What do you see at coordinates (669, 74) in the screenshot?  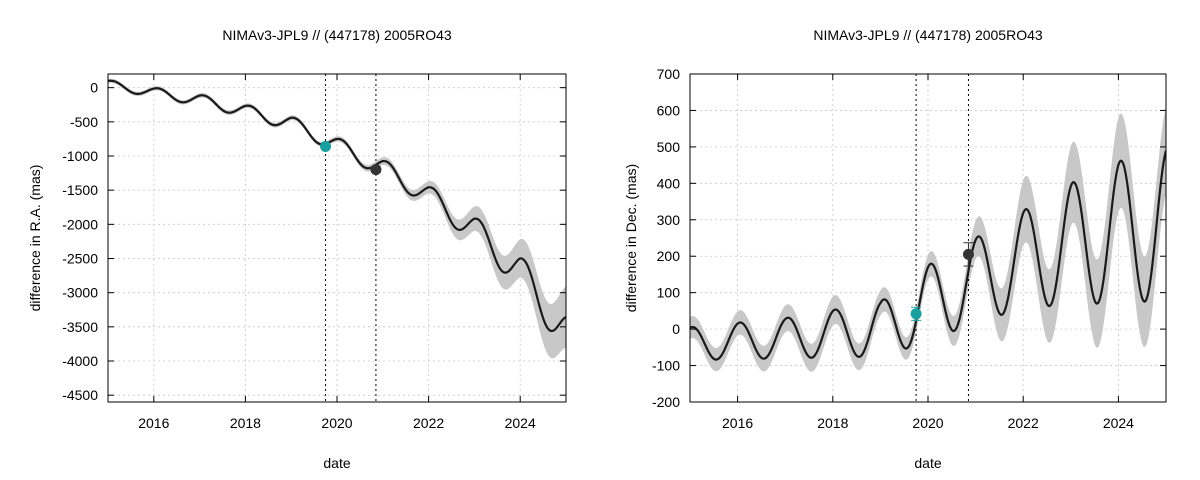 I see `y-tick-label: 700` at bounding box center [669, 74].